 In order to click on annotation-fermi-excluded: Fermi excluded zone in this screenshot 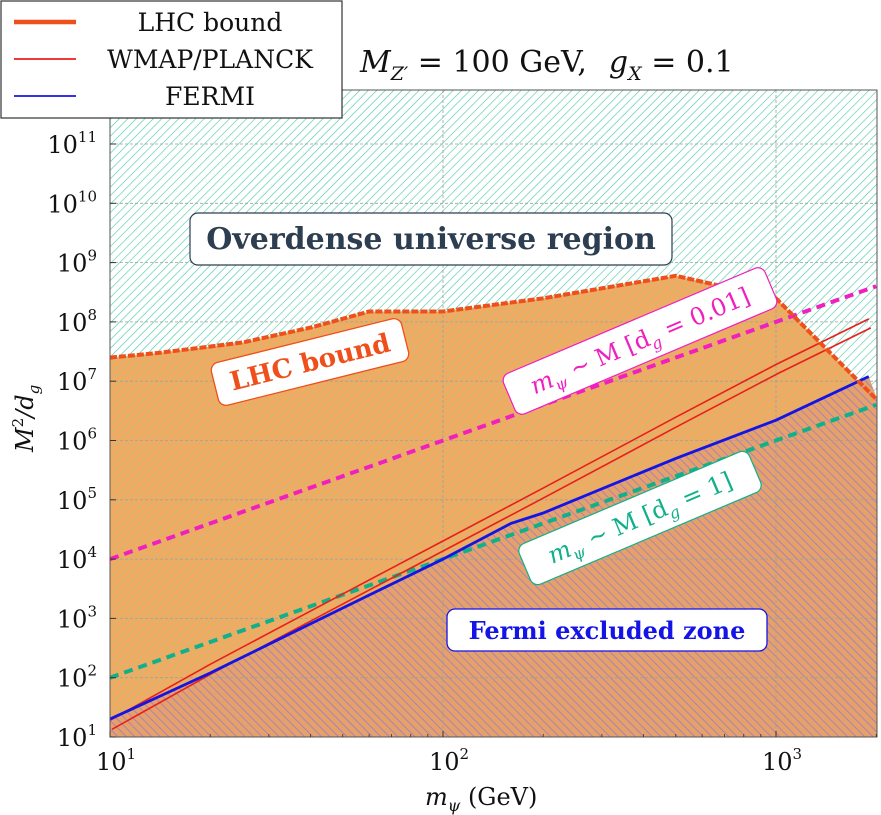, I will do `click(607, 630)`.